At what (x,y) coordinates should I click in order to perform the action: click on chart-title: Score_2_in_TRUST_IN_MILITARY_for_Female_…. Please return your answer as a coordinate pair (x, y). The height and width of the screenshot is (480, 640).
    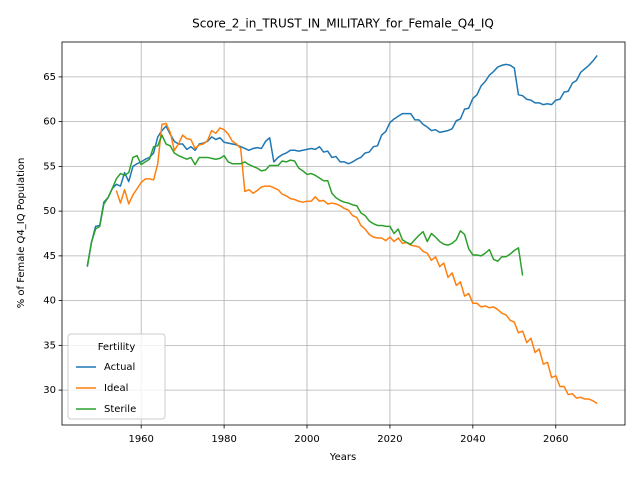
    Looking at the image, I should click on (343, 24).